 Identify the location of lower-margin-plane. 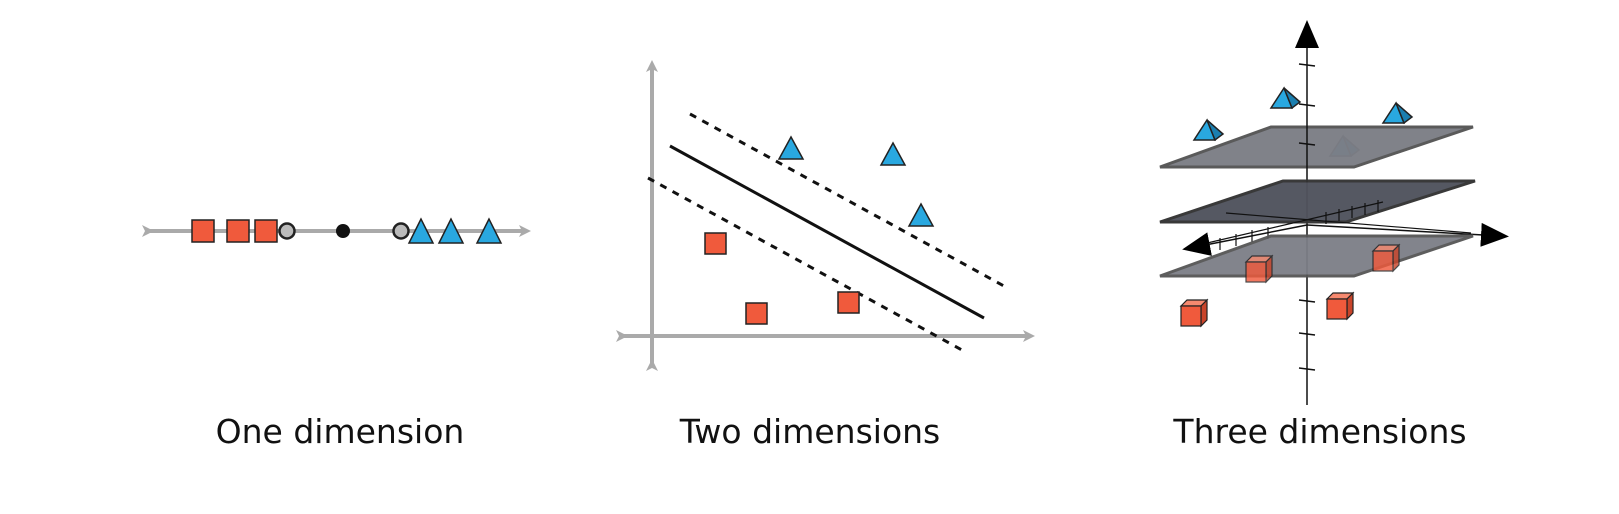
(1316, 256).